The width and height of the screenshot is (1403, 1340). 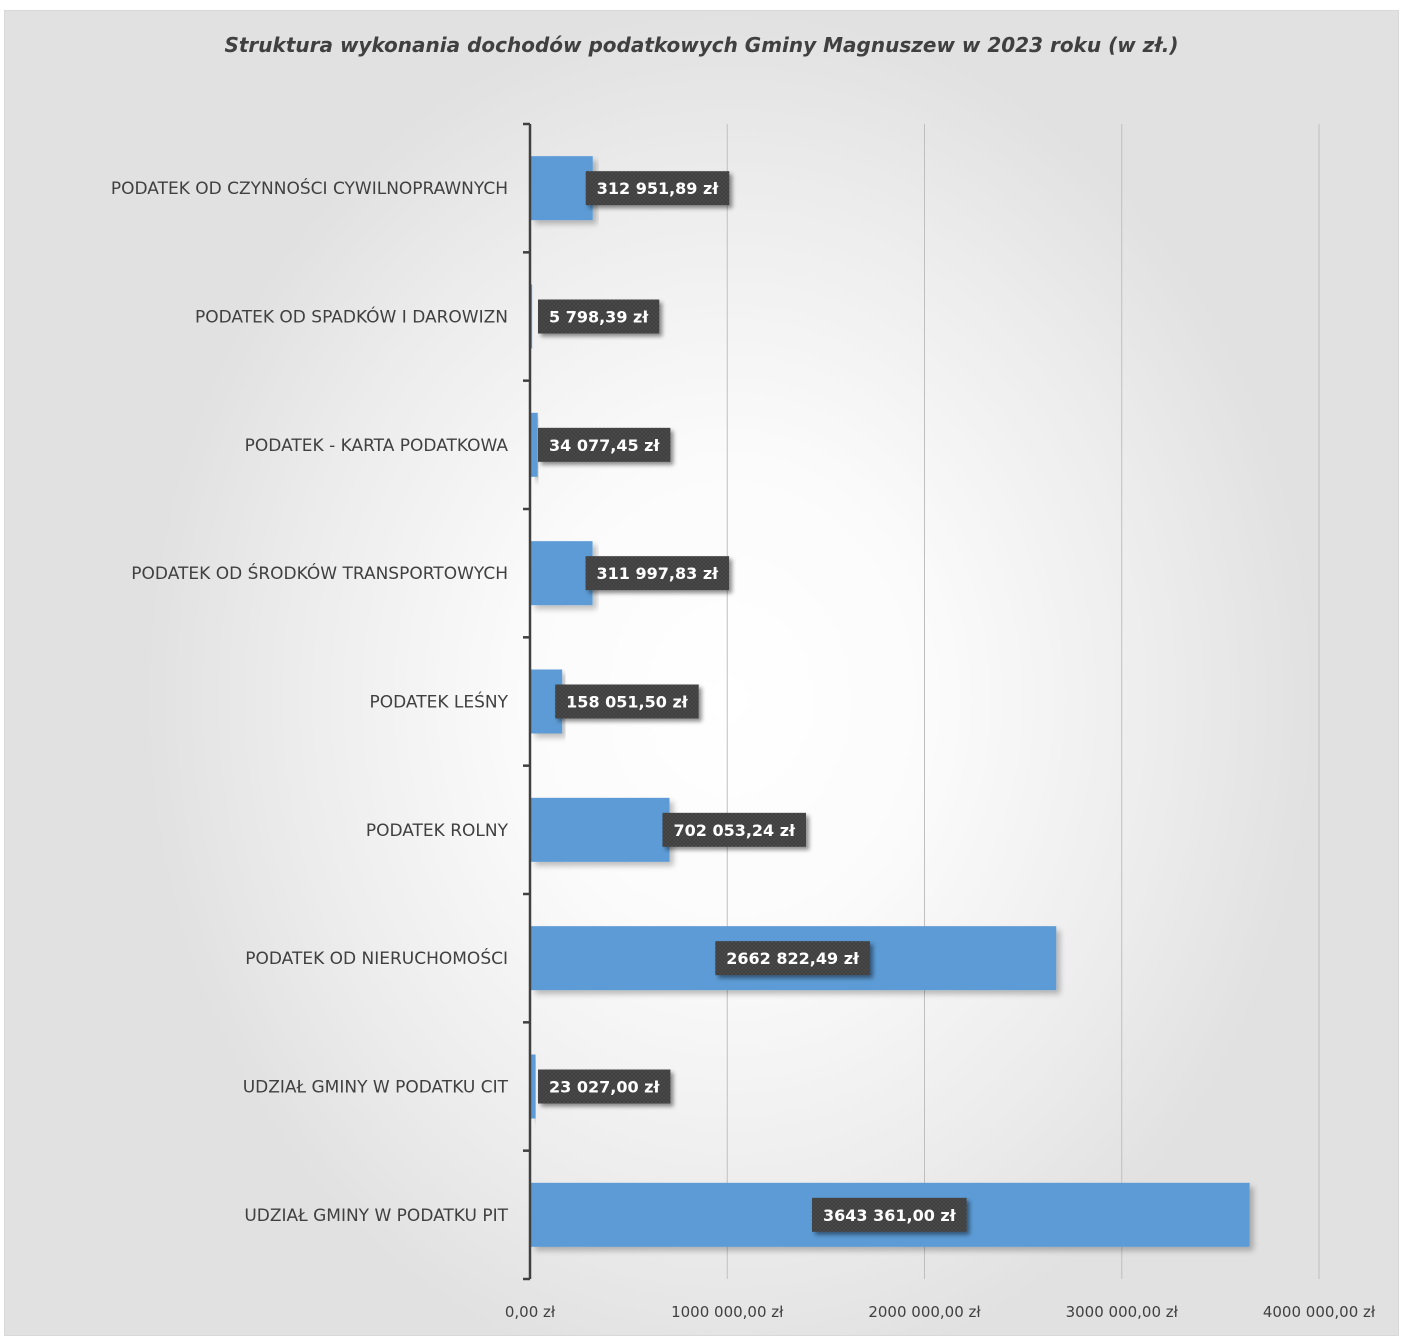 I want to click on svg-text: 2662 822,49 zł, so click(x=793, y=958).